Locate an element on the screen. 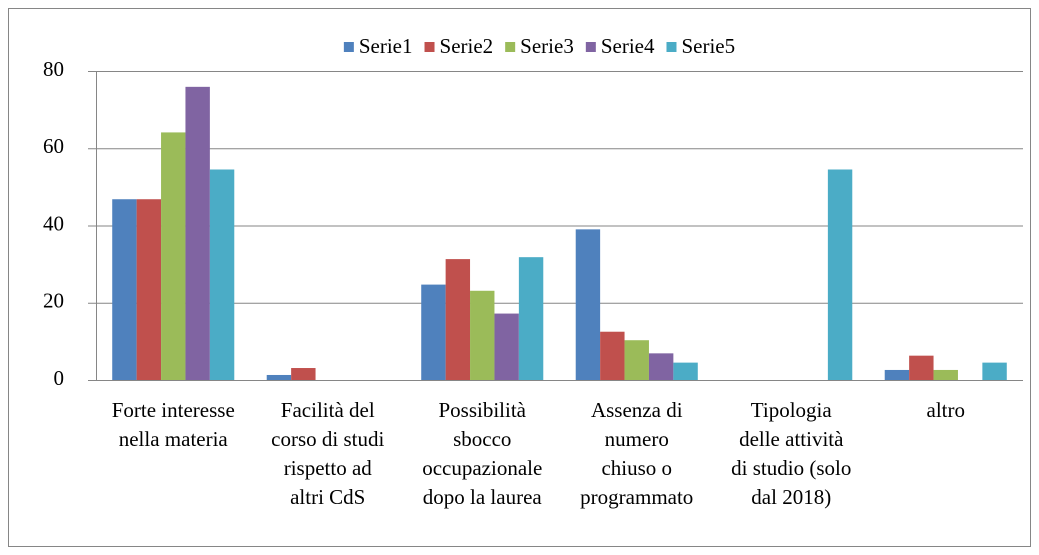 The height and width of the screenshot is (555, 1039). x-tick-label: occupazionale is located at coordinates (482, 468).